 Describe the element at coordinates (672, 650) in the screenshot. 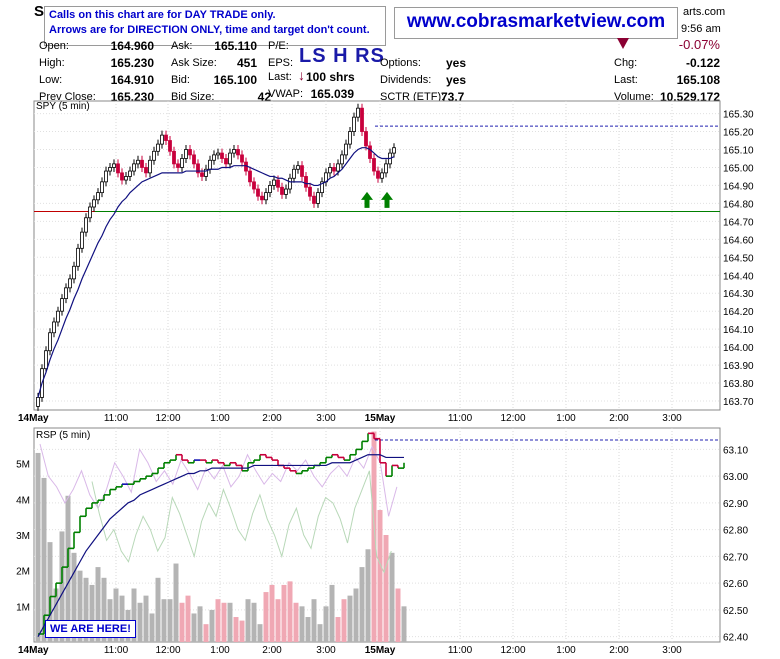

I see `rsp-x-tick-label: 3:00` at that location.